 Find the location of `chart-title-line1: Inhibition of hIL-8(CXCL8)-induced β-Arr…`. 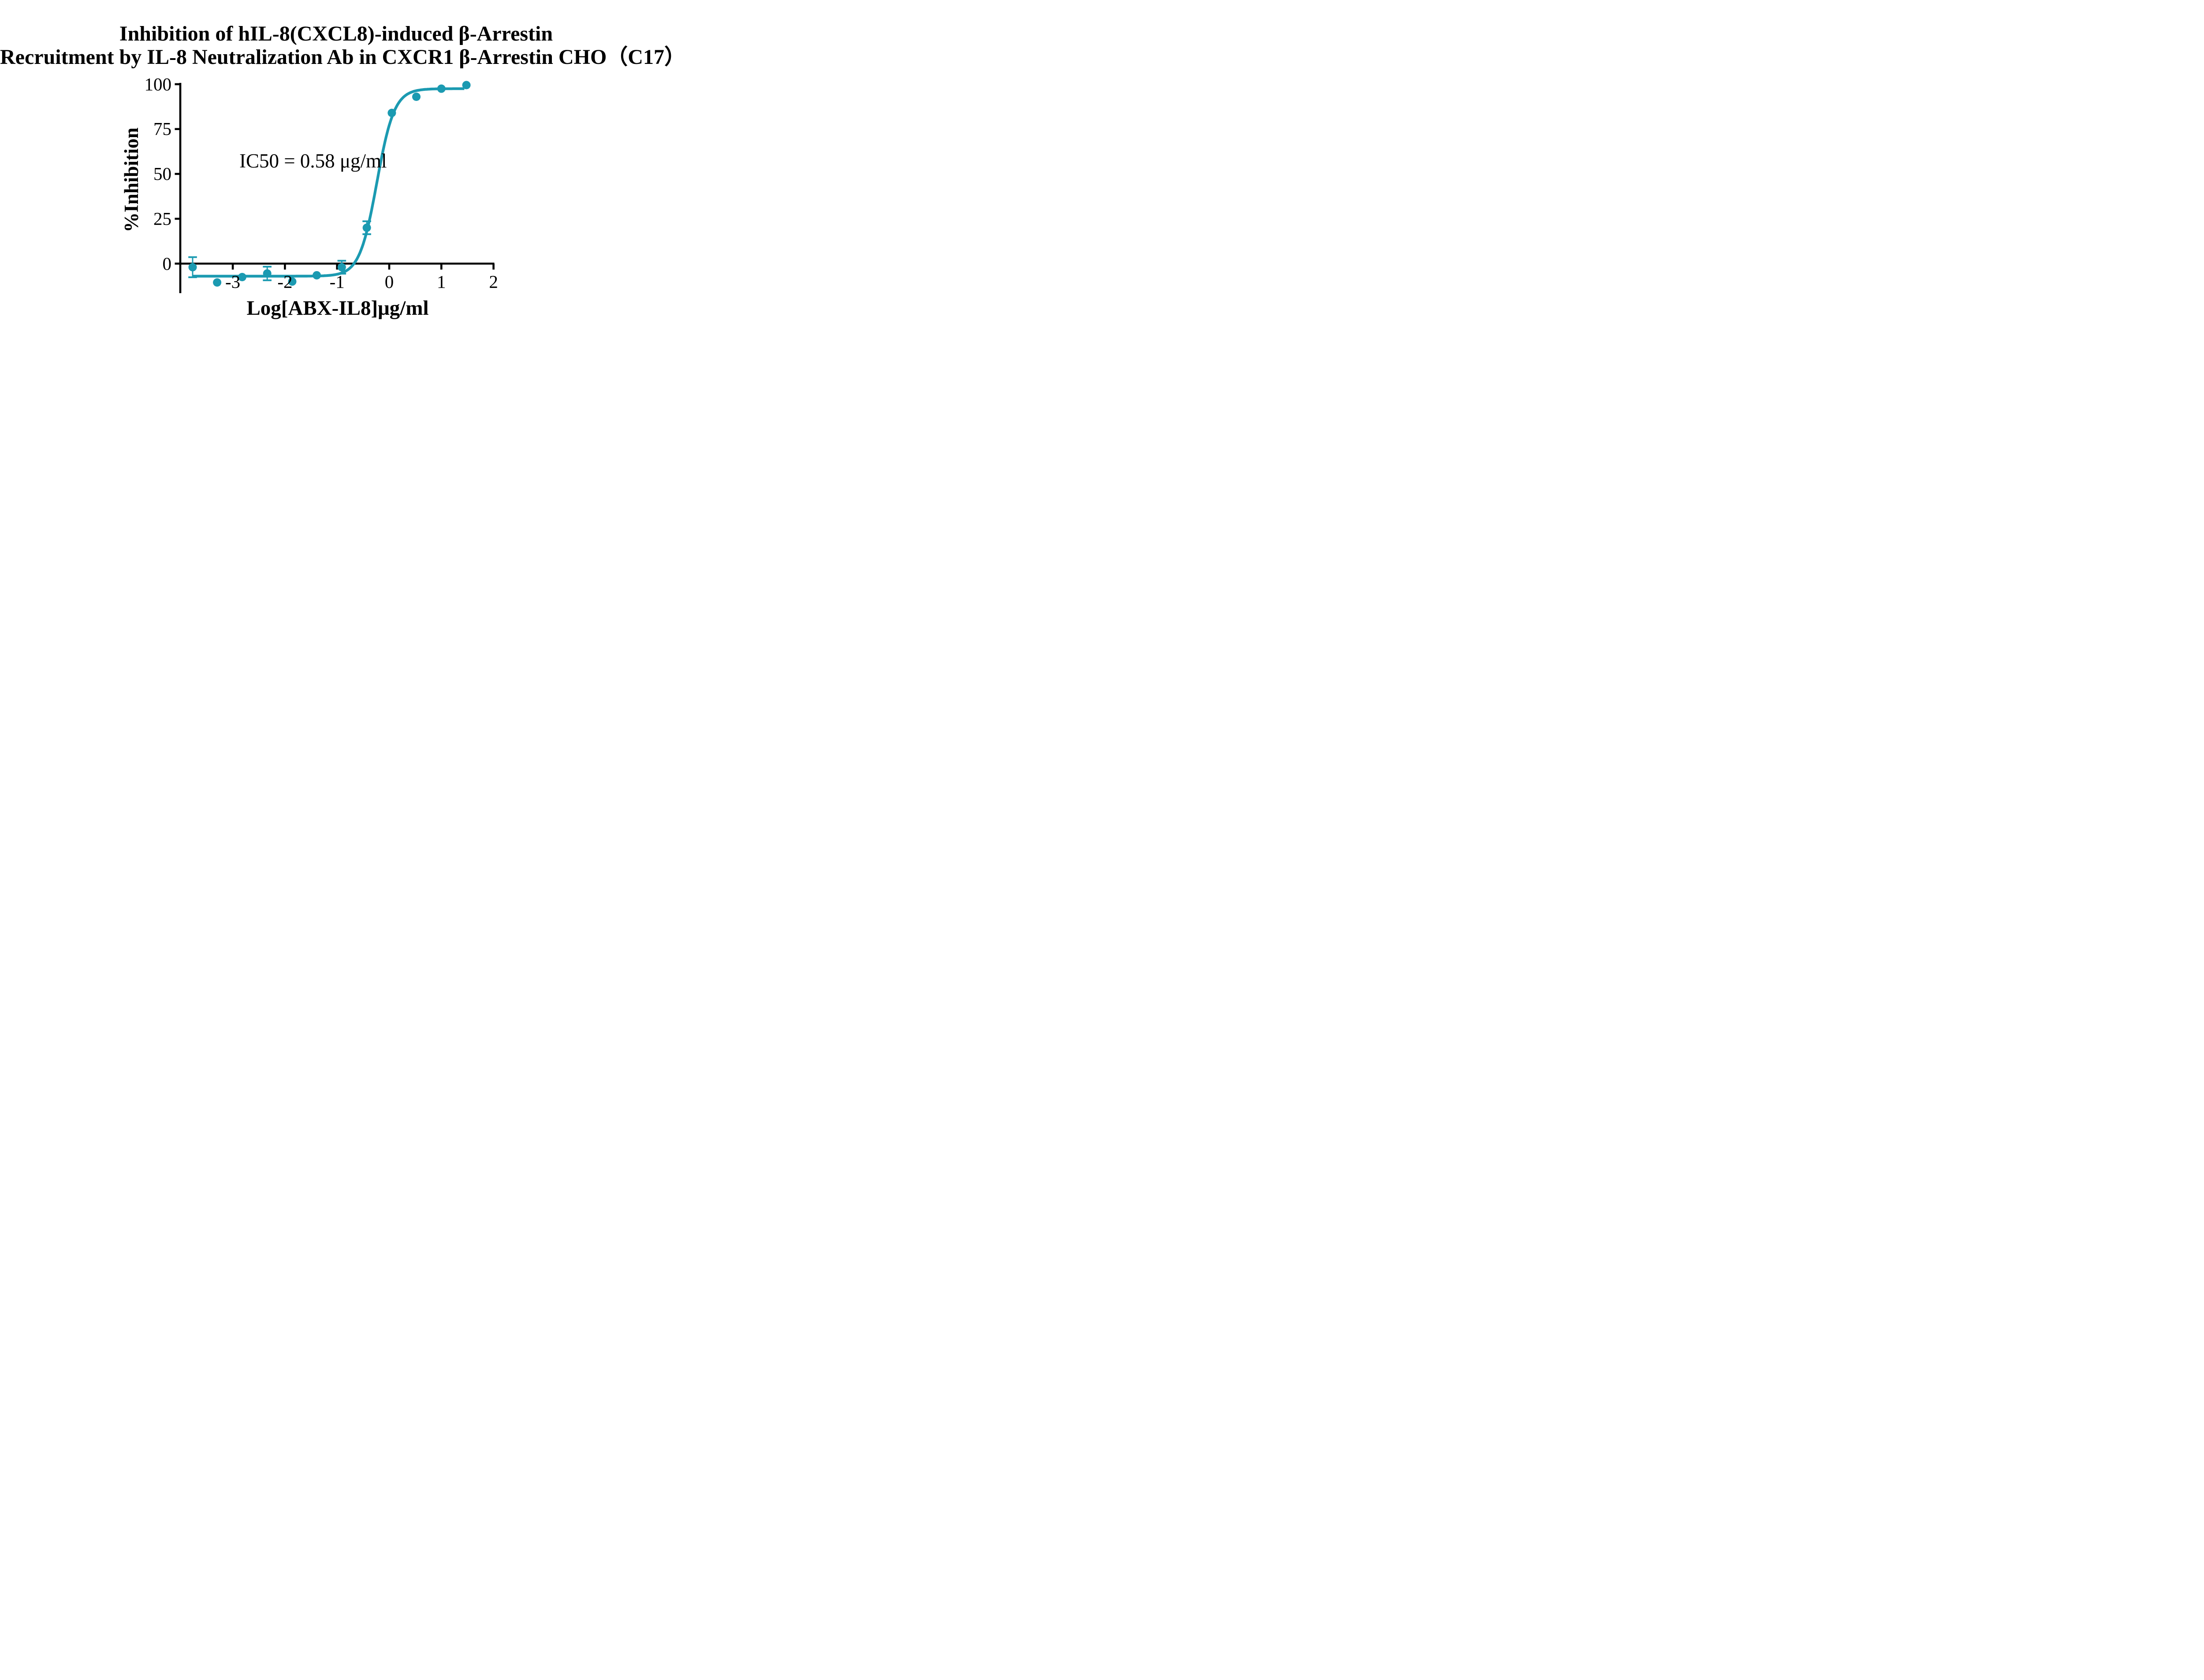

chart-title-line1: Inhibition of hIL-8(CXCL8)-induced β-Arr… is located at coordinates (336, 33).